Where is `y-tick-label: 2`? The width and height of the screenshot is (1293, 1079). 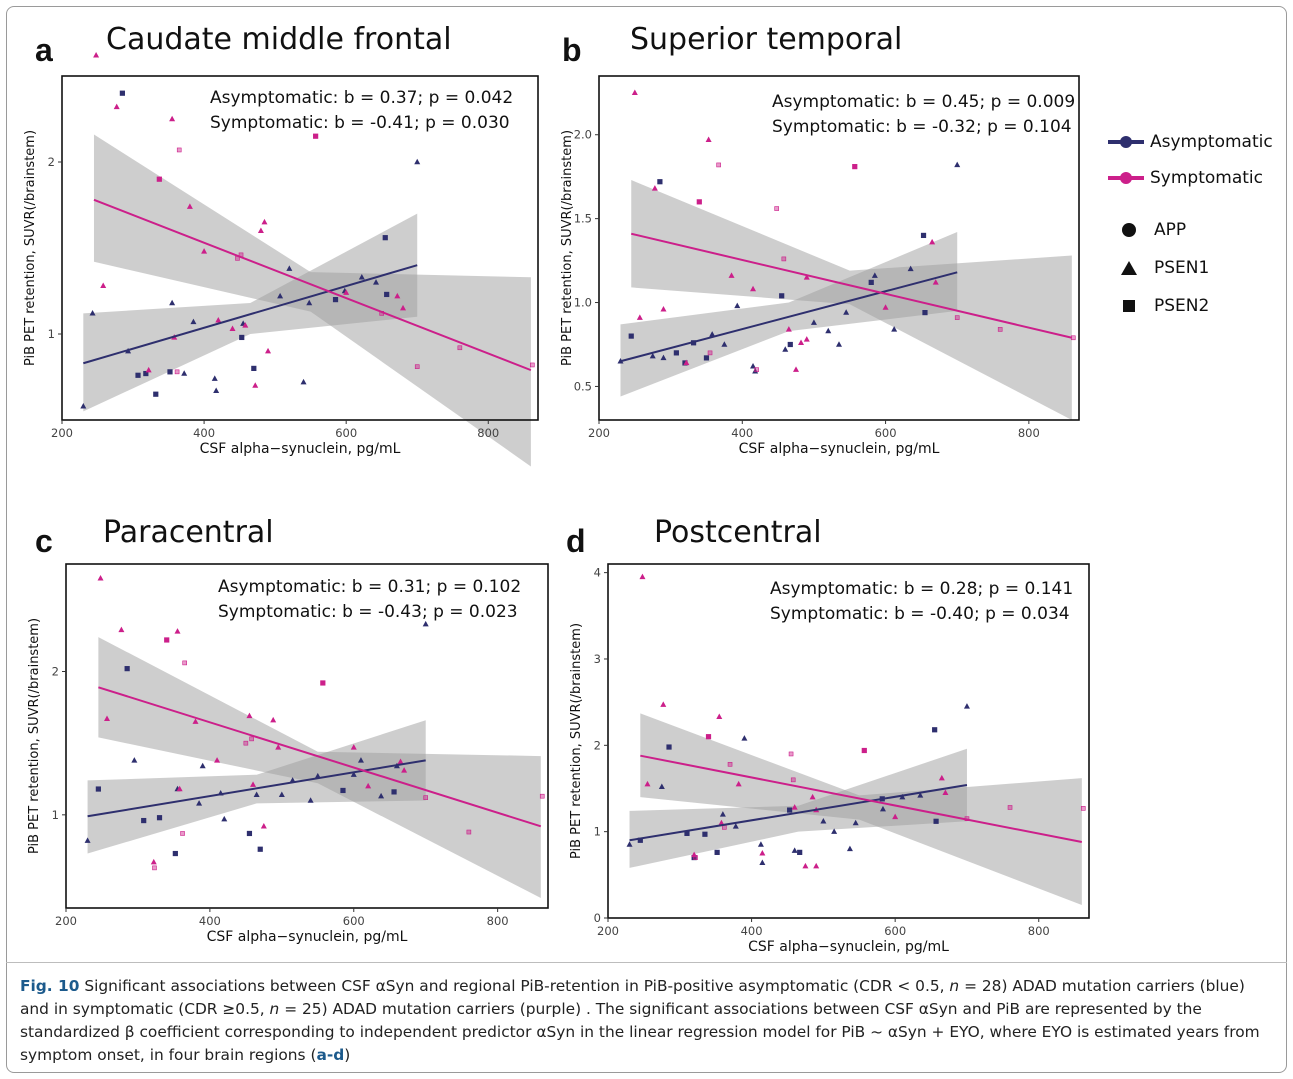 y-tick-label: 2 is located at coordinates (597, 745).